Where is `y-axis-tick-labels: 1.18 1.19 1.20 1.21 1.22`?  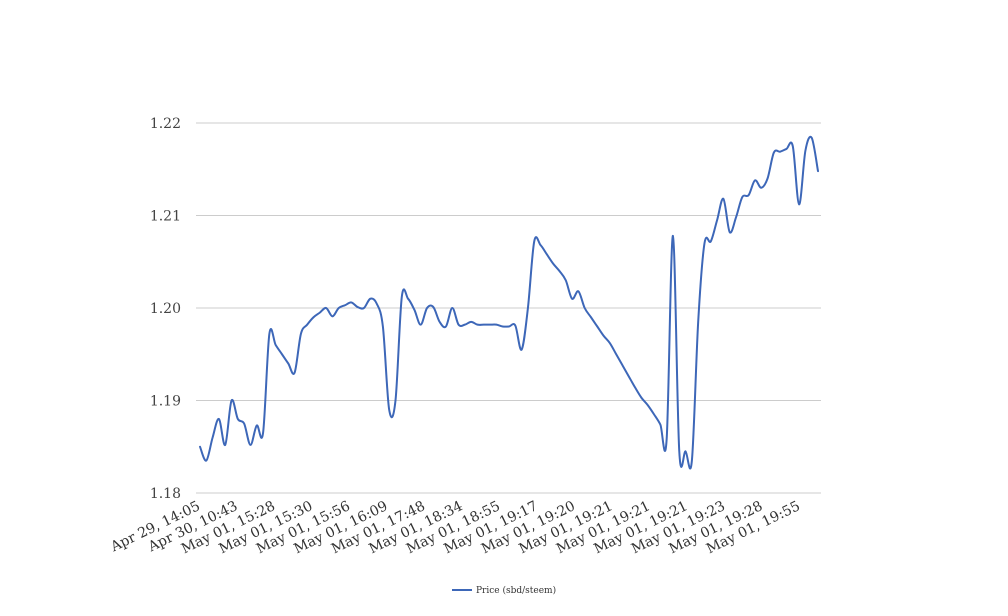
y-axis-tick-labels: 1.18 1.19 1.20 1.21 1.22 is located at coordinates (165, 309).